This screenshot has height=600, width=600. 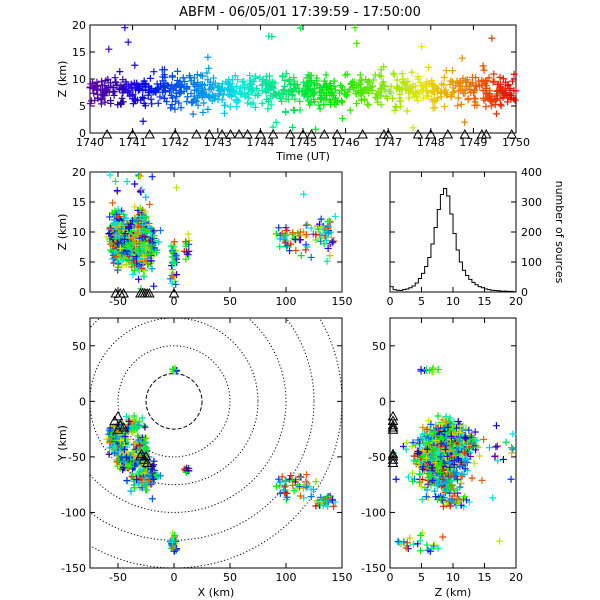 I want to click on x-tick-label: 1748, so click(x=431, y=142).